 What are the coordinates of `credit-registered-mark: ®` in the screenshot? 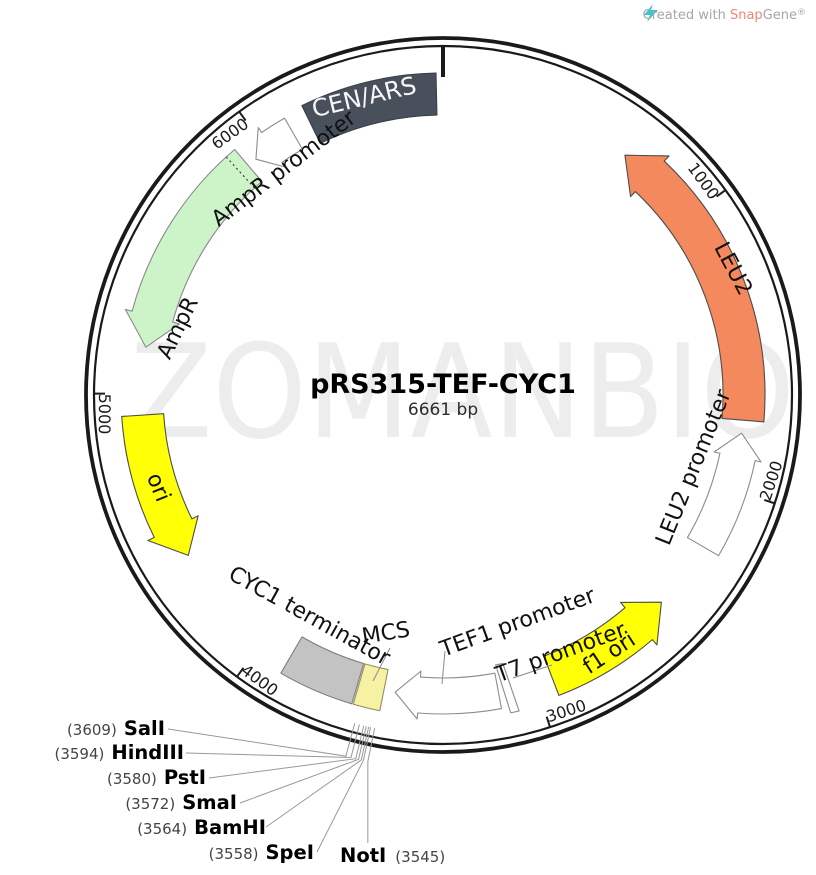 It's located at (801, 13).